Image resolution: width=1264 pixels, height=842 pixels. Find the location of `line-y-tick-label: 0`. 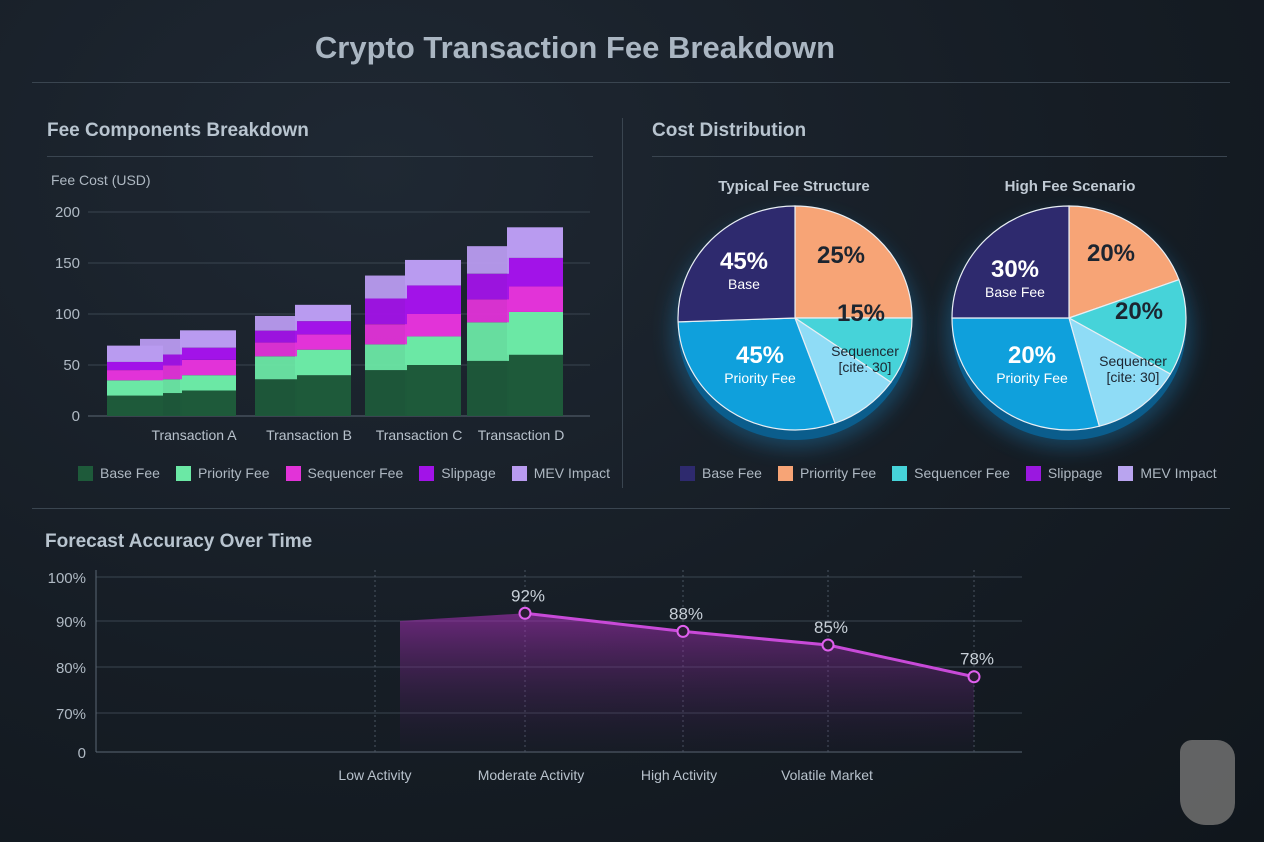

line-y-tick-label: 0 is located at coordinates (82, 753).